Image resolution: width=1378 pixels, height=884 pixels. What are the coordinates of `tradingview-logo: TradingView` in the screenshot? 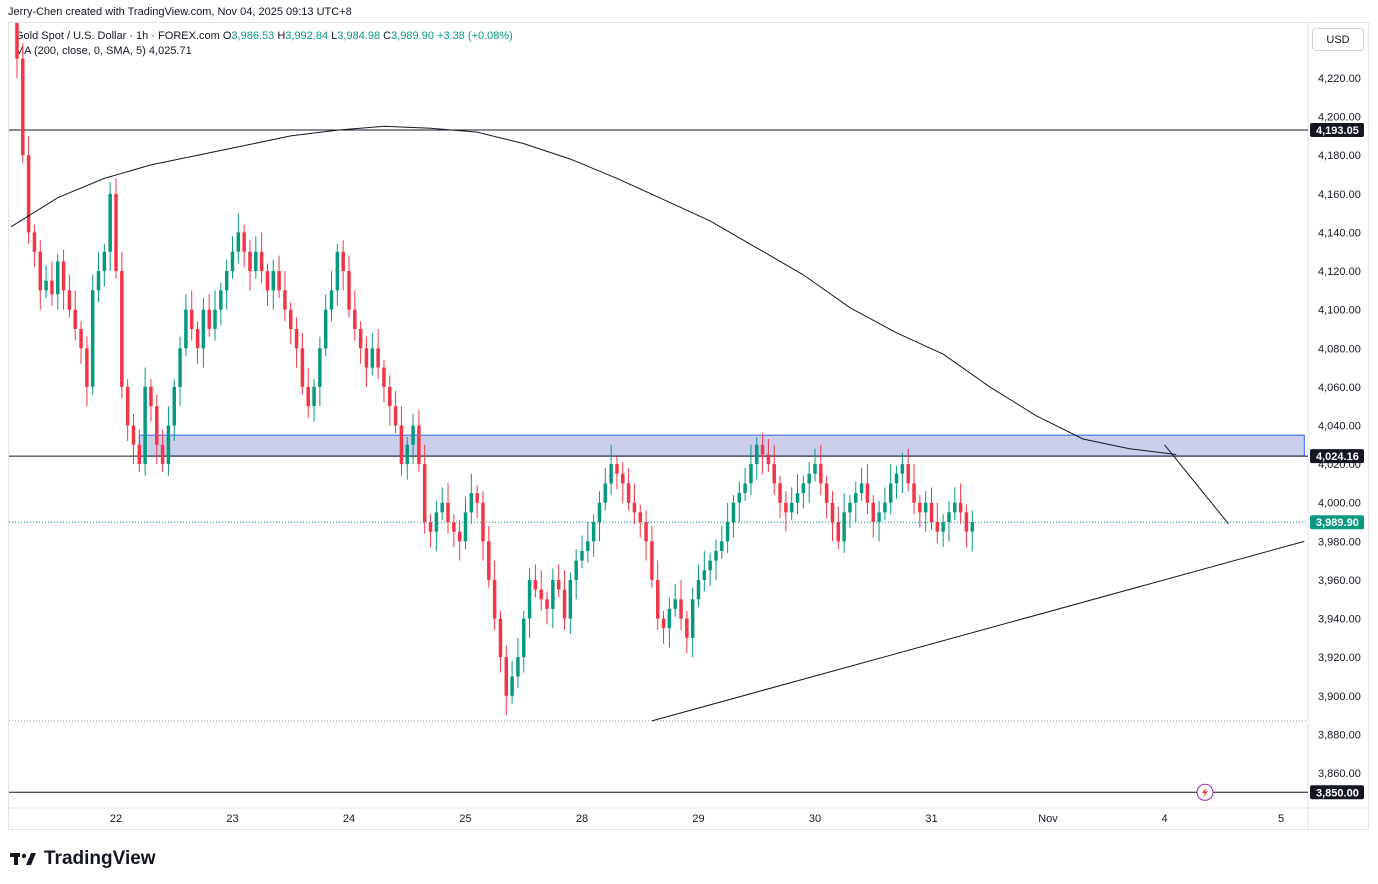 It's located at (83, 859).